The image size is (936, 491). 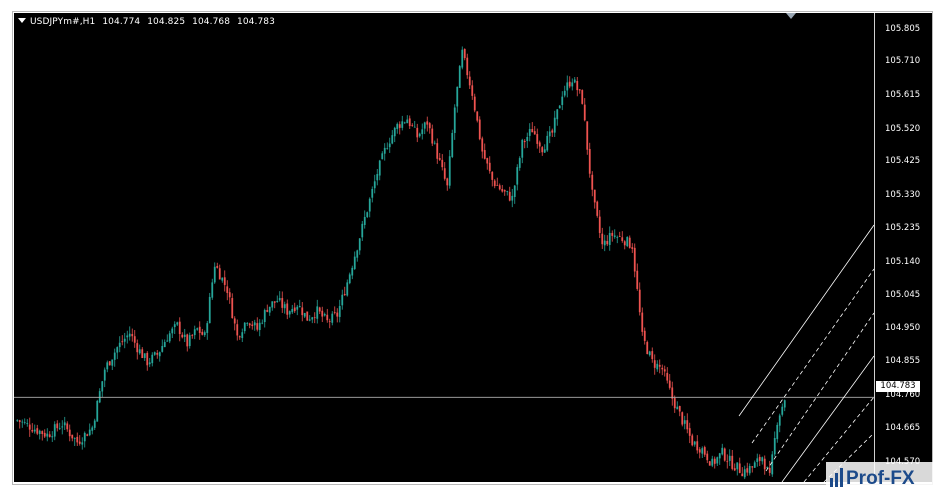 What do you see at coordinates (903, 395) in the screenshot?
I see `price-tick-label: 104.760` at bounding box center [903, 395].